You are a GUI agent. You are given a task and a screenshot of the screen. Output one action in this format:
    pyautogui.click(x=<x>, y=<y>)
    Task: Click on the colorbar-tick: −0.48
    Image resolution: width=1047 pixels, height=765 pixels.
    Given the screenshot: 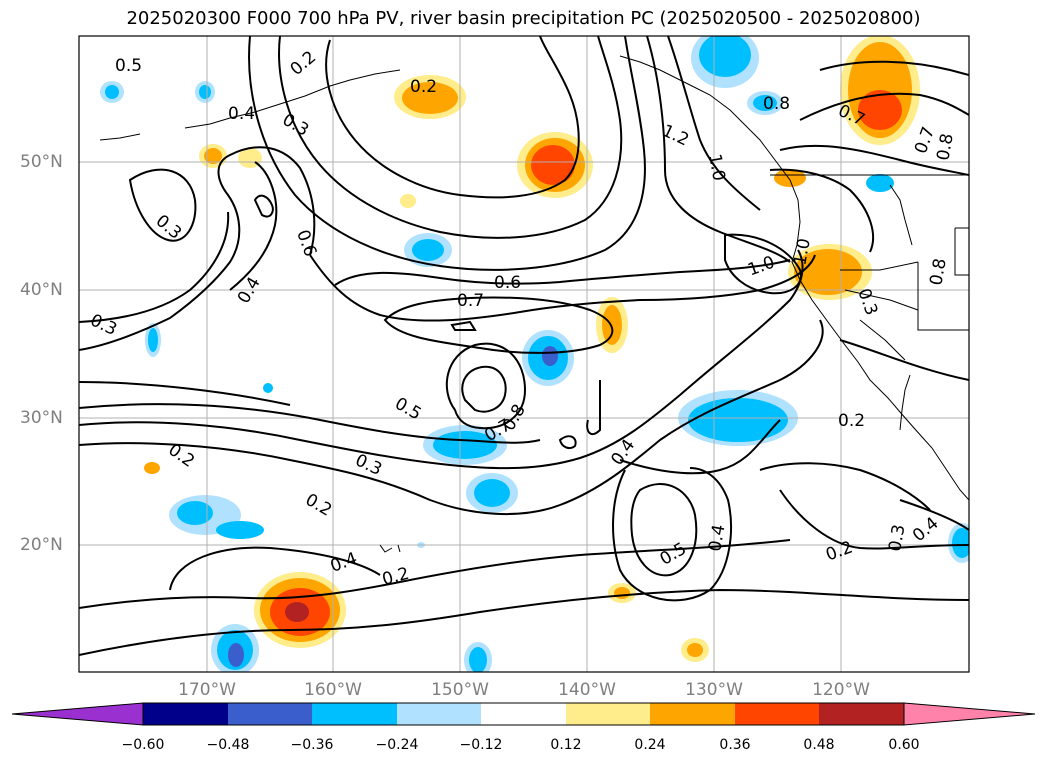 What is the action you would take?
    pyautogui.click(x=228, y=745)
    